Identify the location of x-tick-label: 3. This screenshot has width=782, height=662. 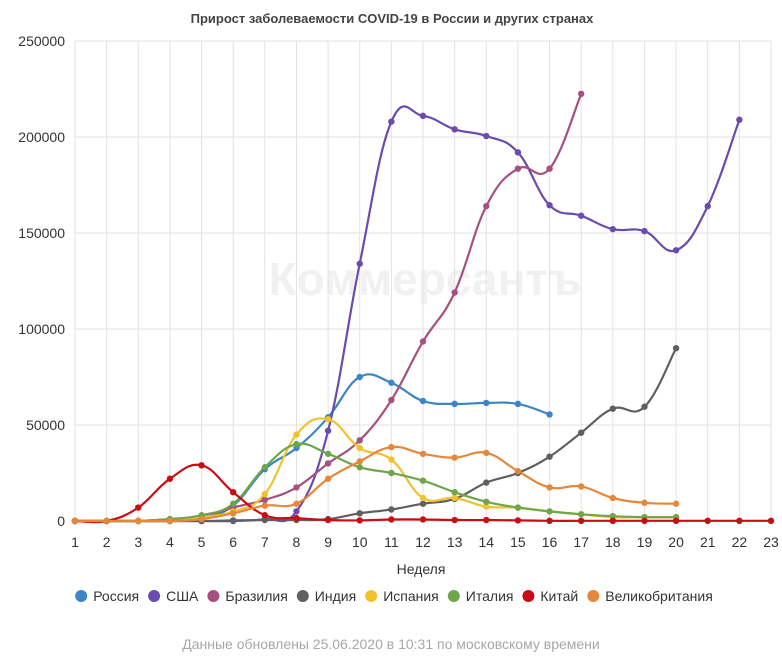
(138, 542).